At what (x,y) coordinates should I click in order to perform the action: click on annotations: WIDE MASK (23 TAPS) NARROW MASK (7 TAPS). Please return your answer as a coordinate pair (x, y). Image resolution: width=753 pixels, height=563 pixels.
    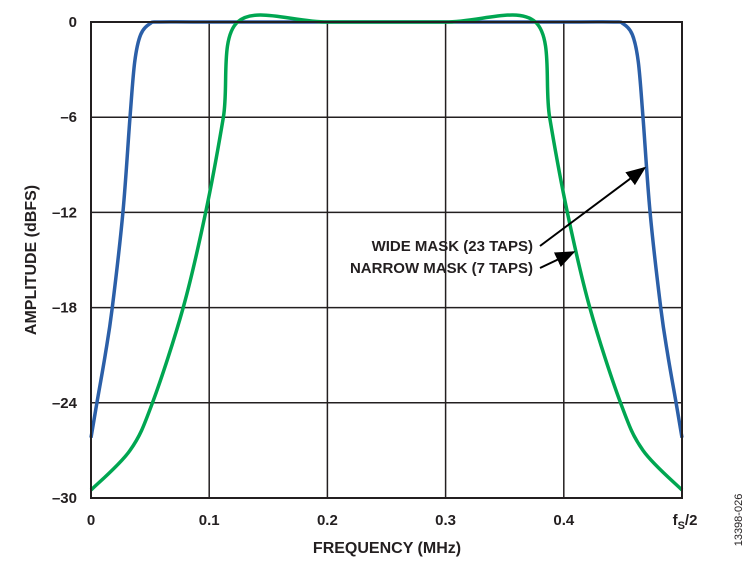
    Looking at the image, I should click on (498, 221).